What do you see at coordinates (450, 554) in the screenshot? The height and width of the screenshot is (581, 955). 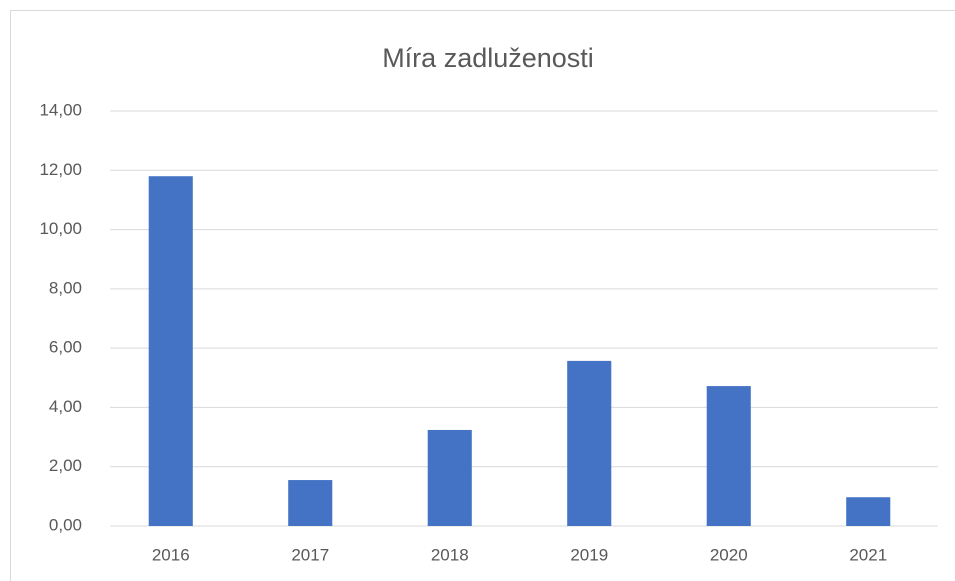 I see `x-tick-label: 2018` at bounding box center [450, 554].